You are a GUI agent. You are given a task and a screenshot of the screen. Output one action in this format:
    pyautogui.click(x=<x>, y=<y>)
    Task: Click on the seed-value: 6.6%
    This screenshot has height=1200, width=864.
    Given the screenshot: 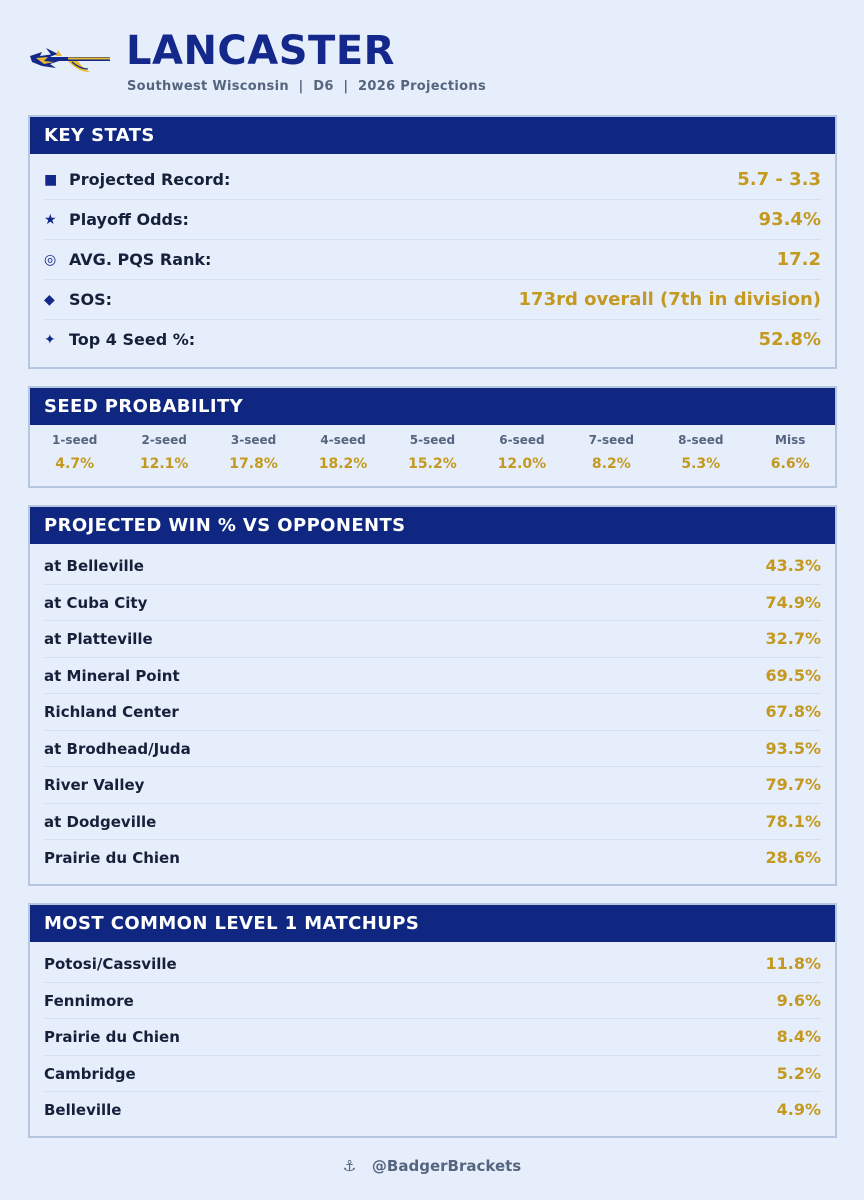 What is the action you would take?
    pyautogui.click(x=790, y=464)
    